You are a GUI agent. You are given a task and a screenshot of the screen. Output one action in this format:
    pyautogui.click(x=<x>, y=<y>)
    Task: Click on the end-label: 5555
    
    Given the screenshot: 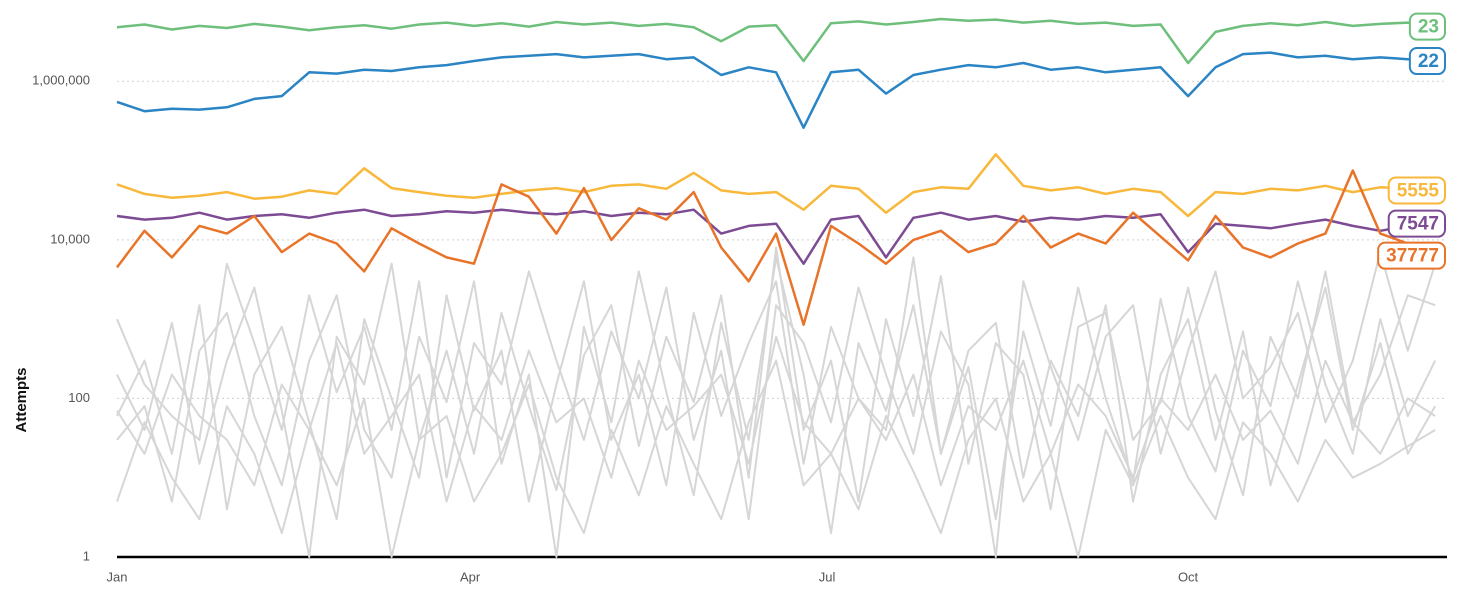 What is the action you would take?
    pyautogui.click(x=1416, y=190)
    